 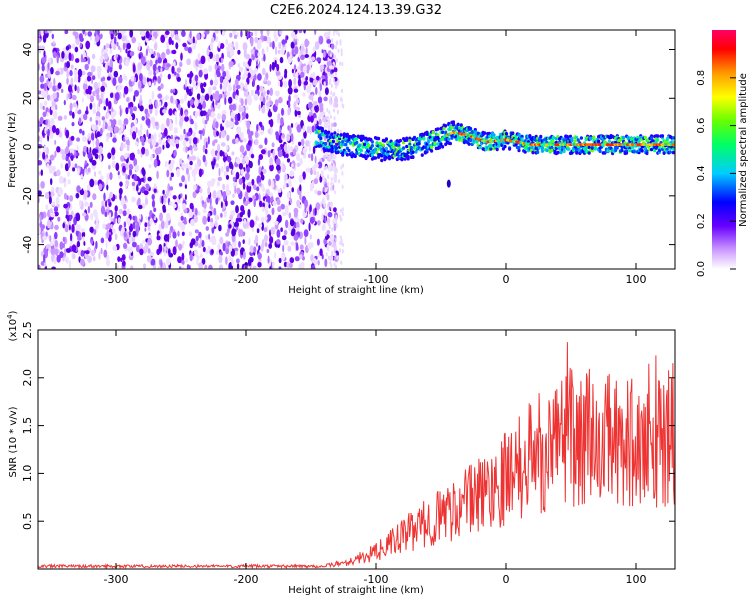 I want to click on colorbar-tick-label: 0.2, so click(x=701, y=221).